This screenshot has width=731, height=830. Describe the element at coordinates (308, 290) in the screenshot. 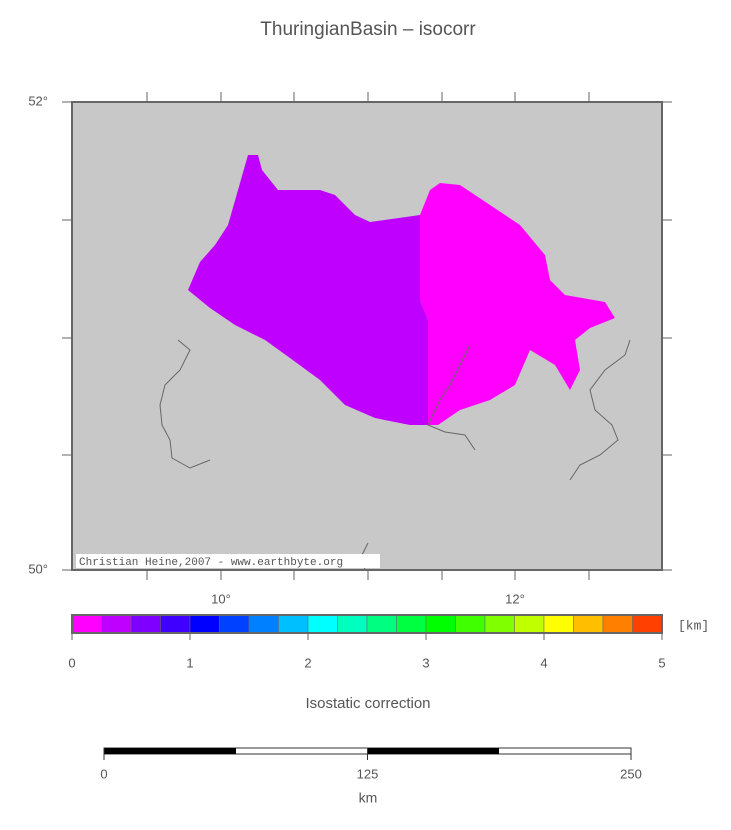

I see `region-west` at that location.